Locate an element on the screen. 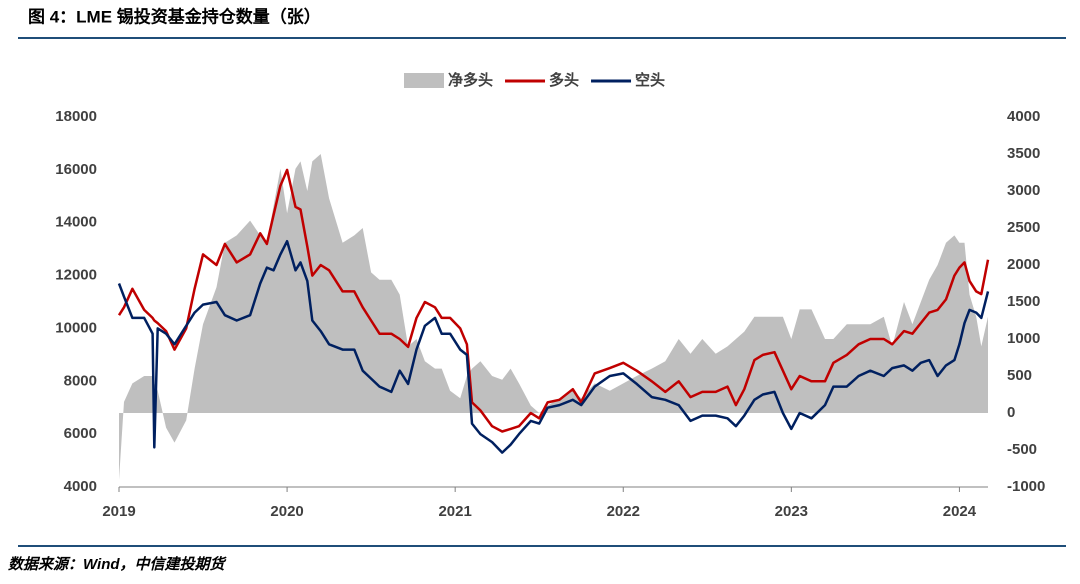  x-tick-label: 2022 is located at coordinates (623, 511).